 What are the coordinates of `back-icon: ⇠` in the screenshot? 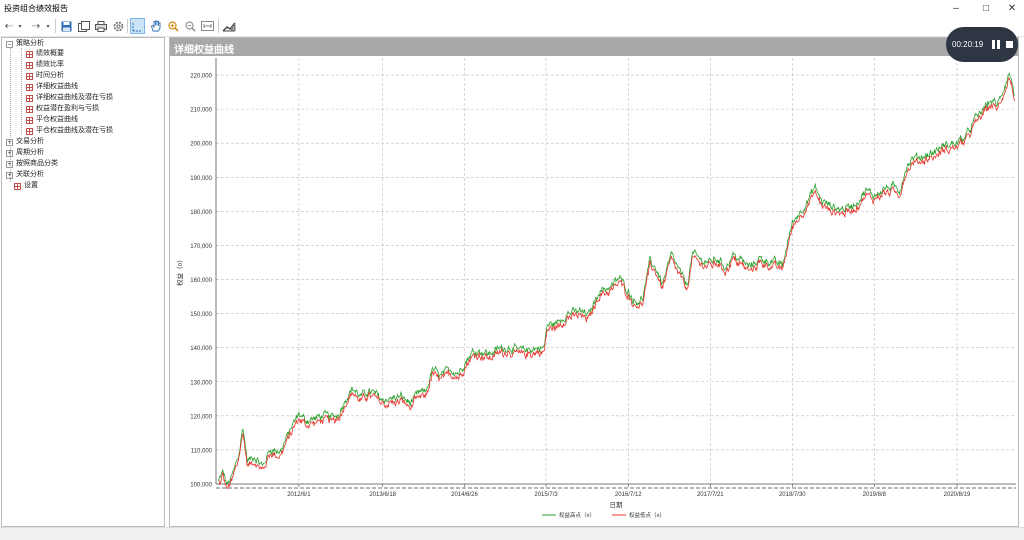 It's located at (9, 26).